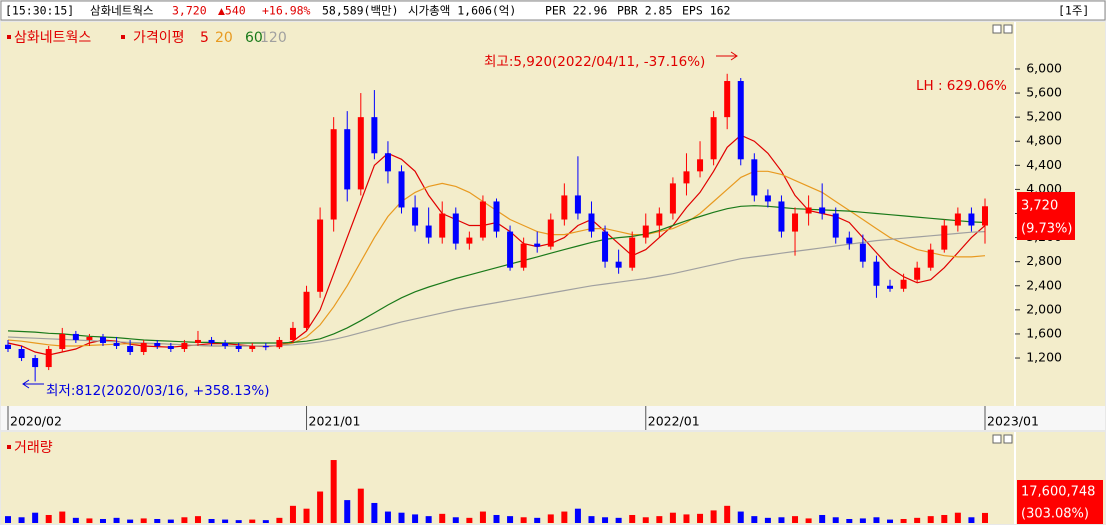  What do you see at coordinates (1013, 421) in the screenshot?
I see `x-tick-label: 2023/01` at bounding box center [1013, 421].